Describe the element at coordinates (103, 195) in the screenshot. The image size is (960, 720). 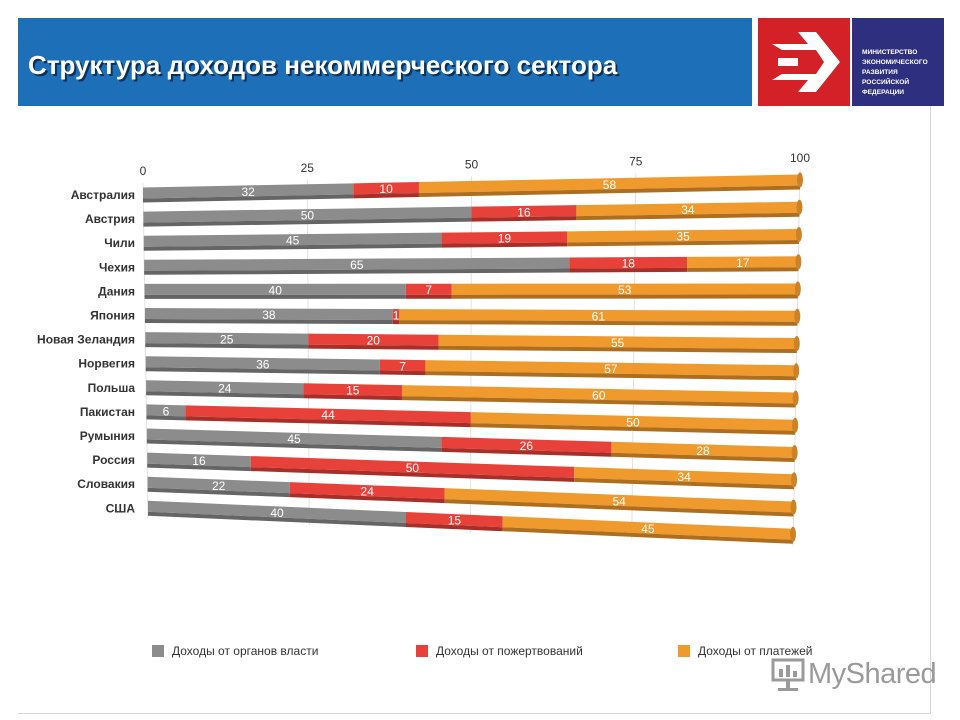
I see `category-label: Австралия` at that location.